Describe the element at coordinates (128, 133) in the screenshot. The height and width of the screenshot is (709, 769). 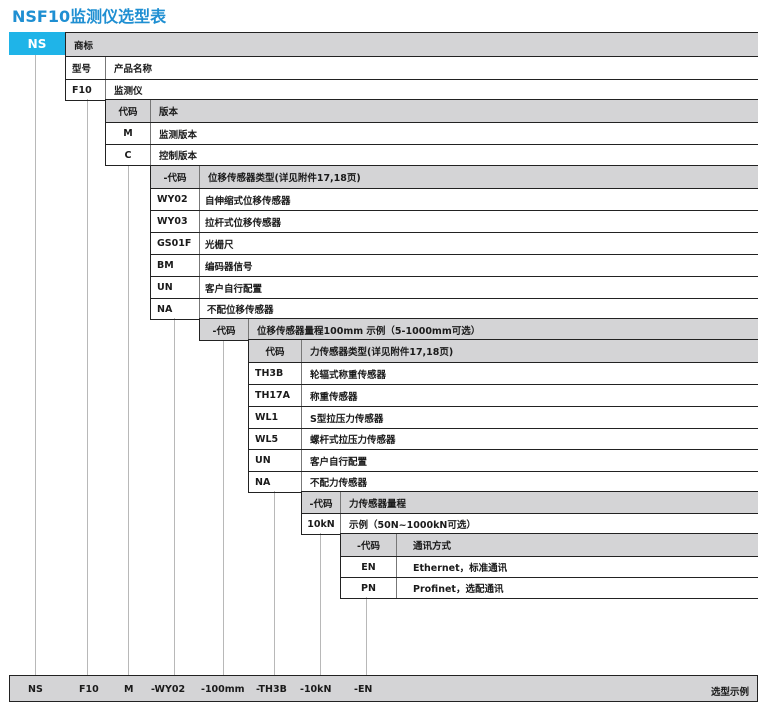
I see `option-code: M` at that location.